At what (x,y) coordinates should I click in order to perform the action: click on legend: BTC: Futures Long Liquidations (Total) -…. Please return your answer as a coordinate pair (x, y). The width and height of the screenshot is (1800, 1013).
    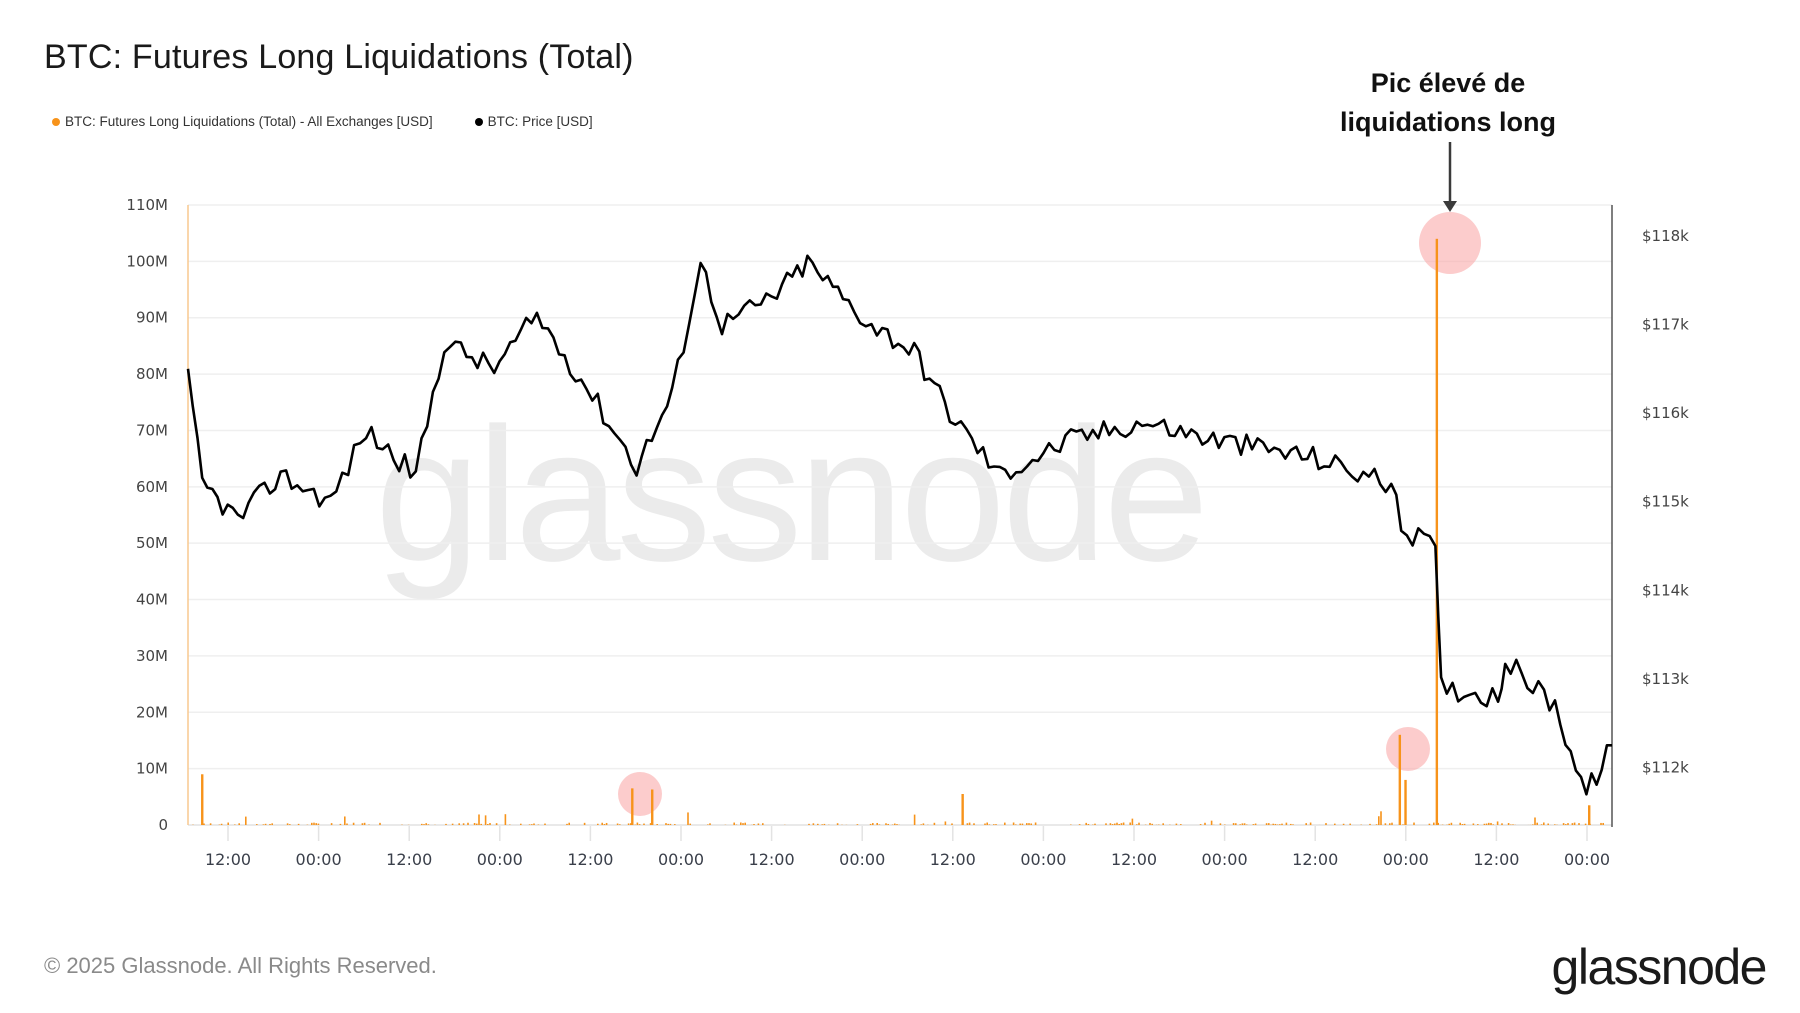
    Looking at the image, I should click on (322, 121).